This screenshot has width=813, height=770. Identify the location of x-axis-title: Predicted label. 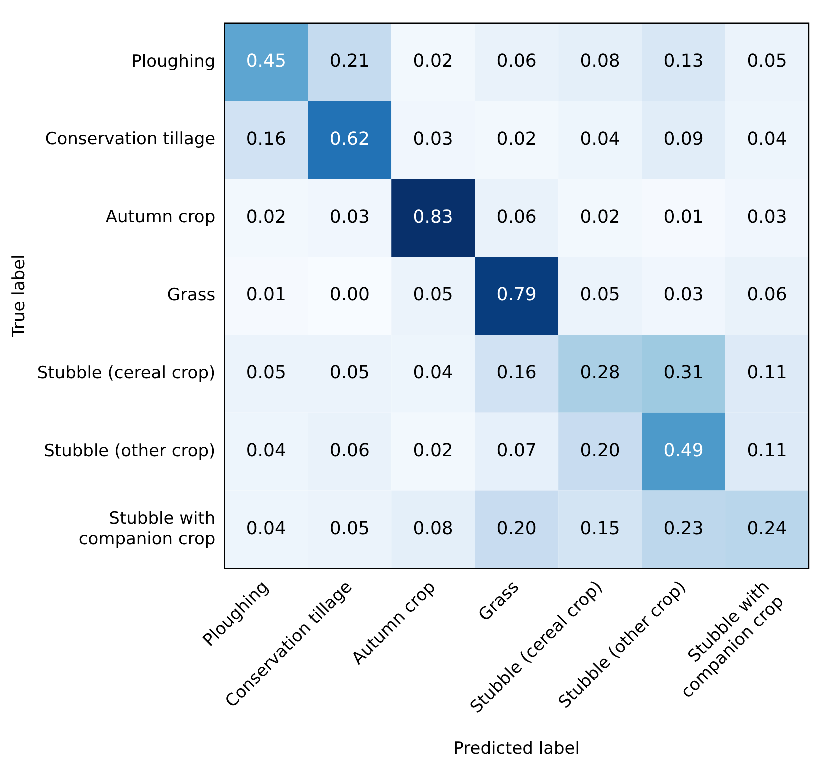
(517, 749).